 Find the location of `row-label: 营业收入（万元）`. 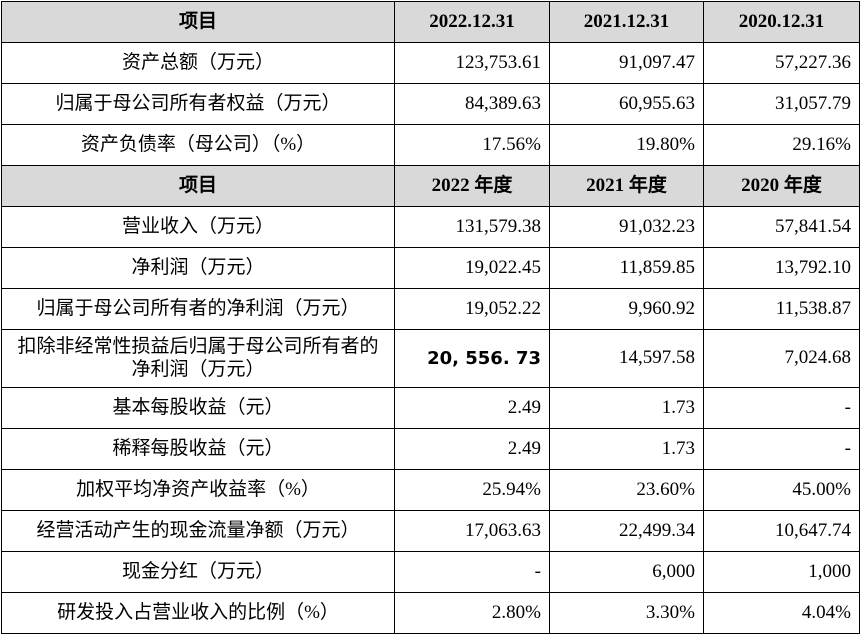

row-label: 营业收入（万元） is located at coordinates (198, 227).